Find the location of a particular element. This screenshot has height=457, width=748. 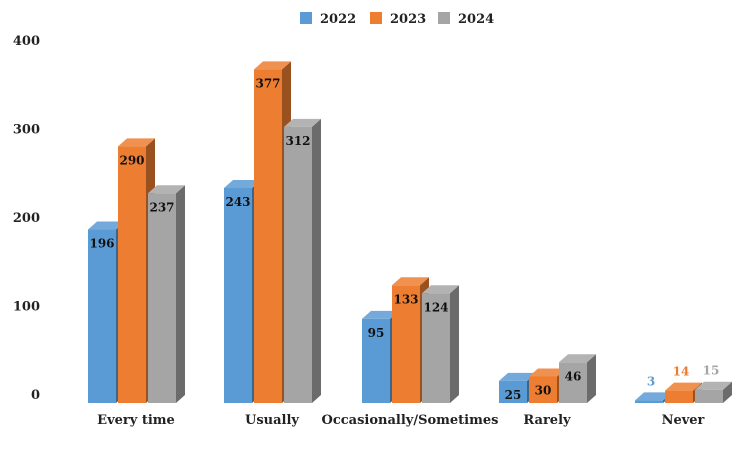

bar-2024-occasionally-sometimes is located at coordinates (440, 344).